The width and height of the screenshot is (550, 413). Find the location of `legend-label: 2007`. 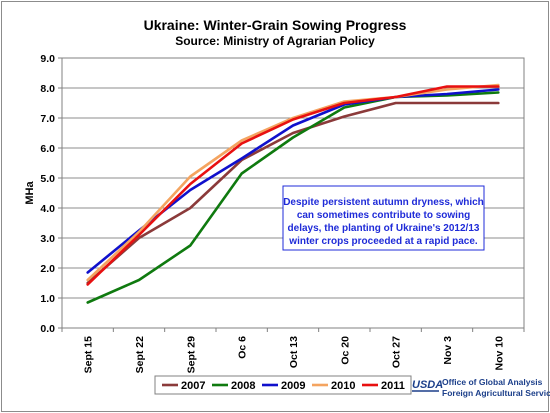

legend-label: 2007 is located at coordinates (193, 386).